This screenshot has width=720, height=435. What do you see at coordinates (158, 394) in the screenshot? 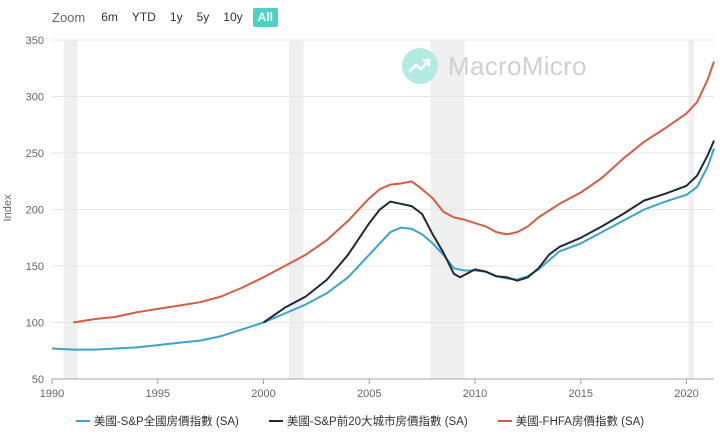
I see `x-tick-label: 1995` at bounding box center [158, 394].